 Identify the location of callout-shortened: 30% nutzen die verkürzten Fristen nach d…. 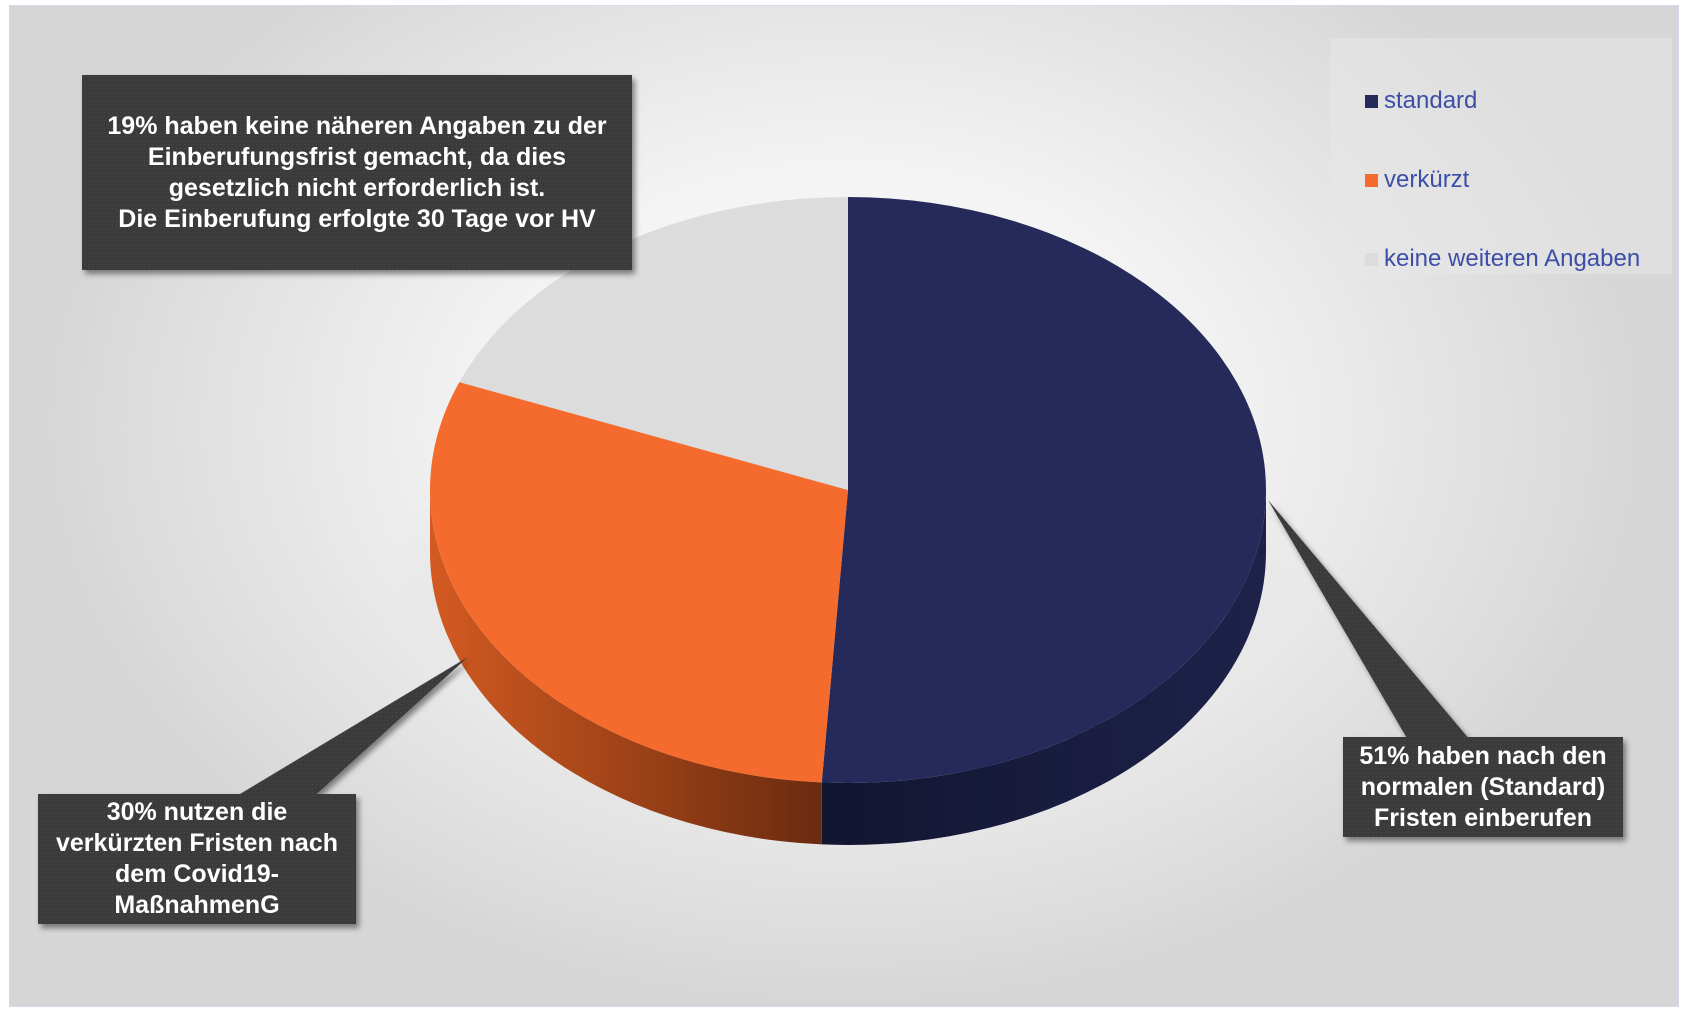
(197, 859).